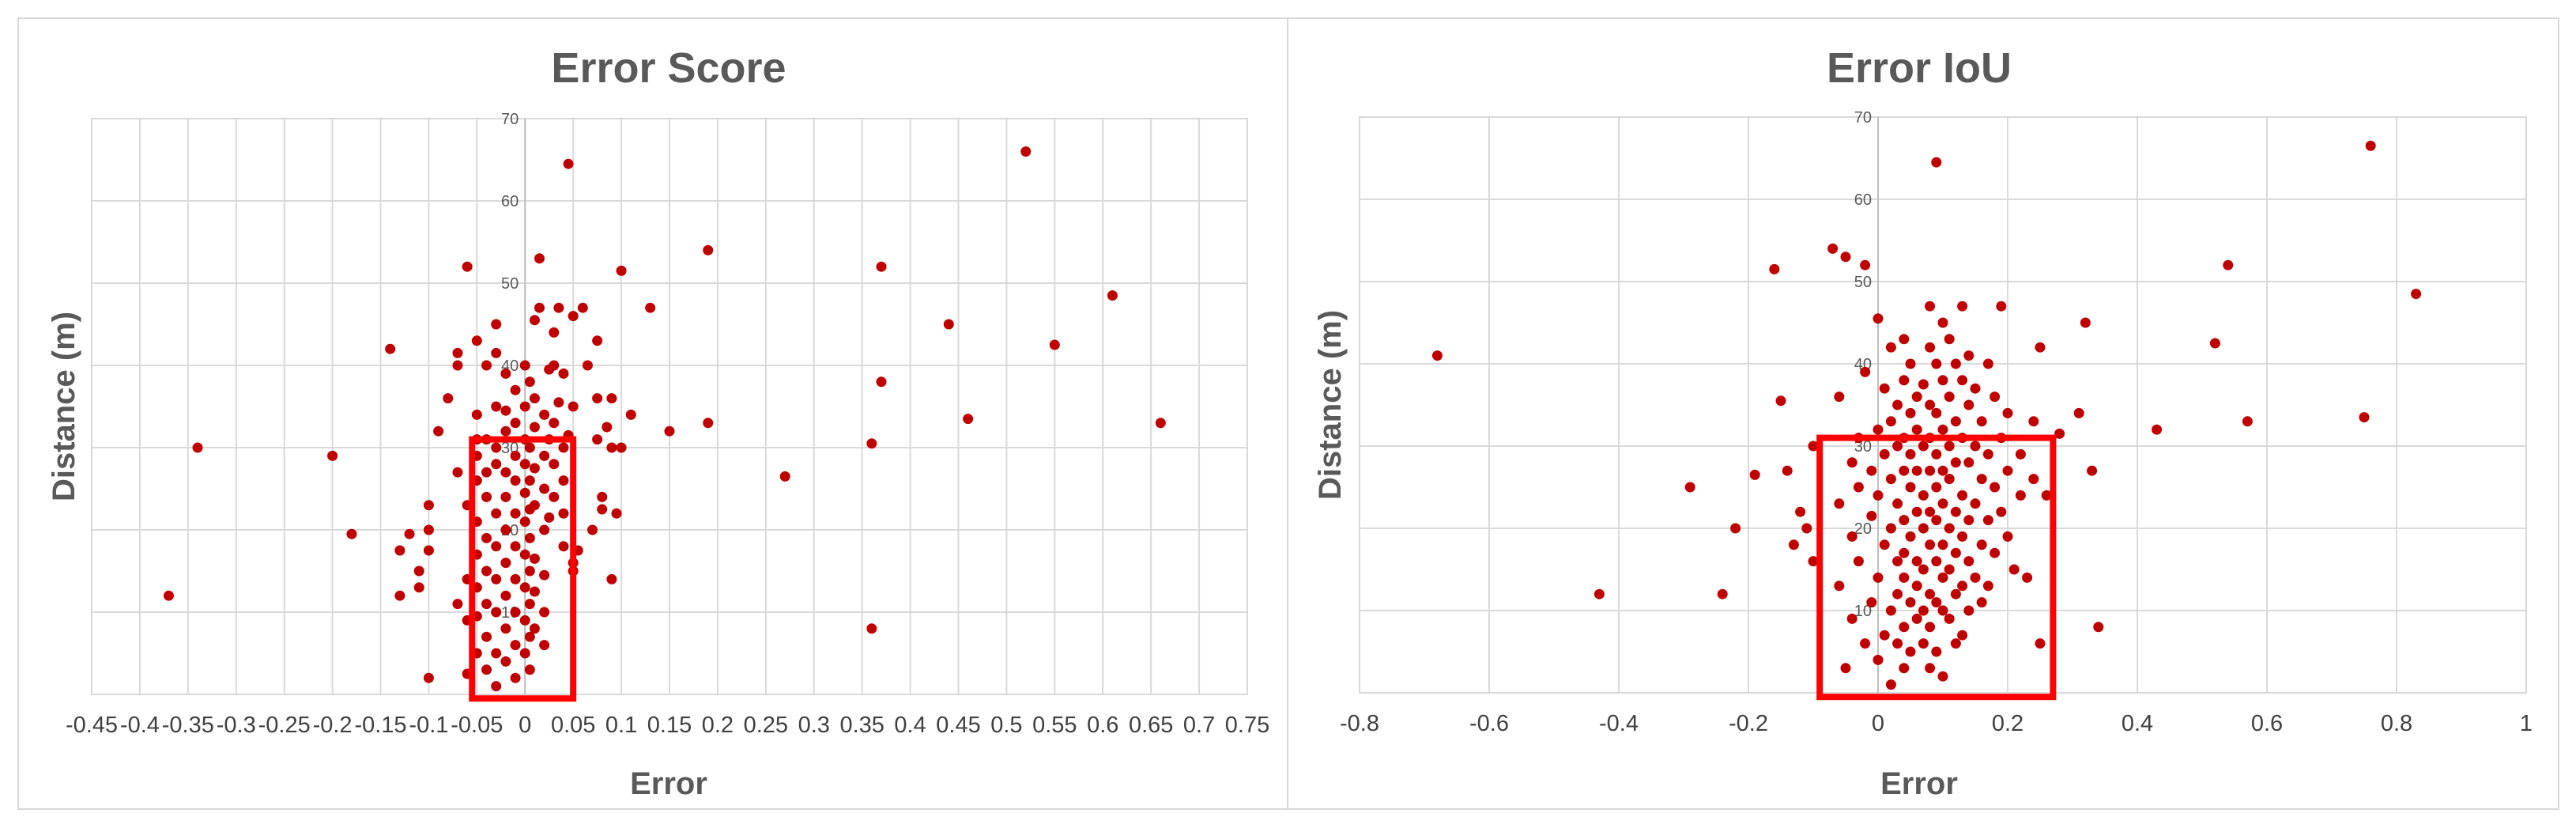  I want to click on highlight-box, so click(1936, 567).